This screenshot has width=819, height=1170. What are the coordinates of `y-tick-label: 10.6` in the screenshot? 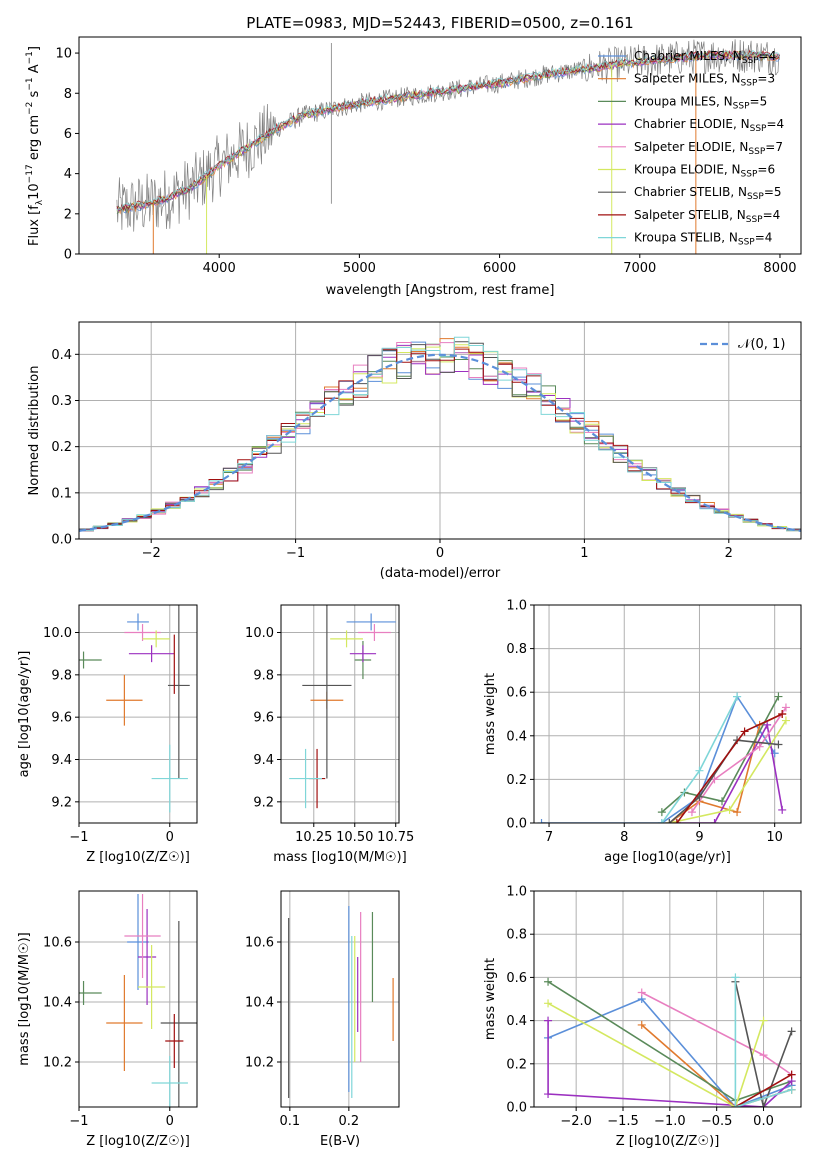 It's located at (57, 943).